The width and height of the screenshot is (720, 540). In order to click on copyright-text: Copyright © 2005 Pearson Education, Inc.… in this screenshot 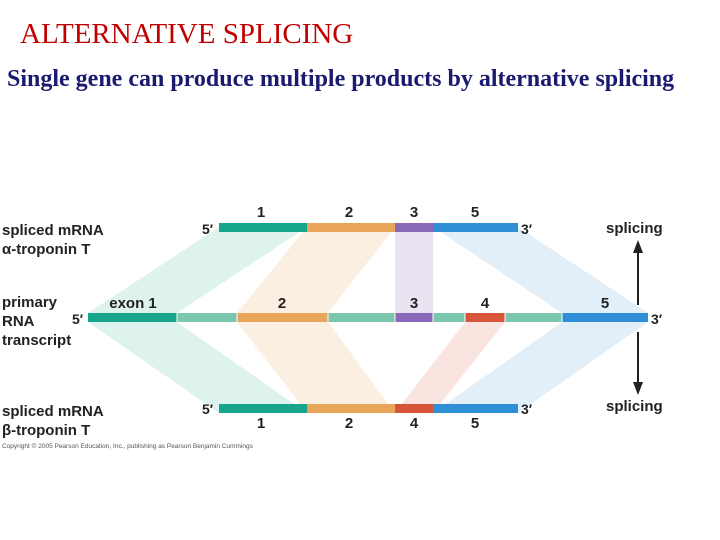, I will do `click(128, 446)`.